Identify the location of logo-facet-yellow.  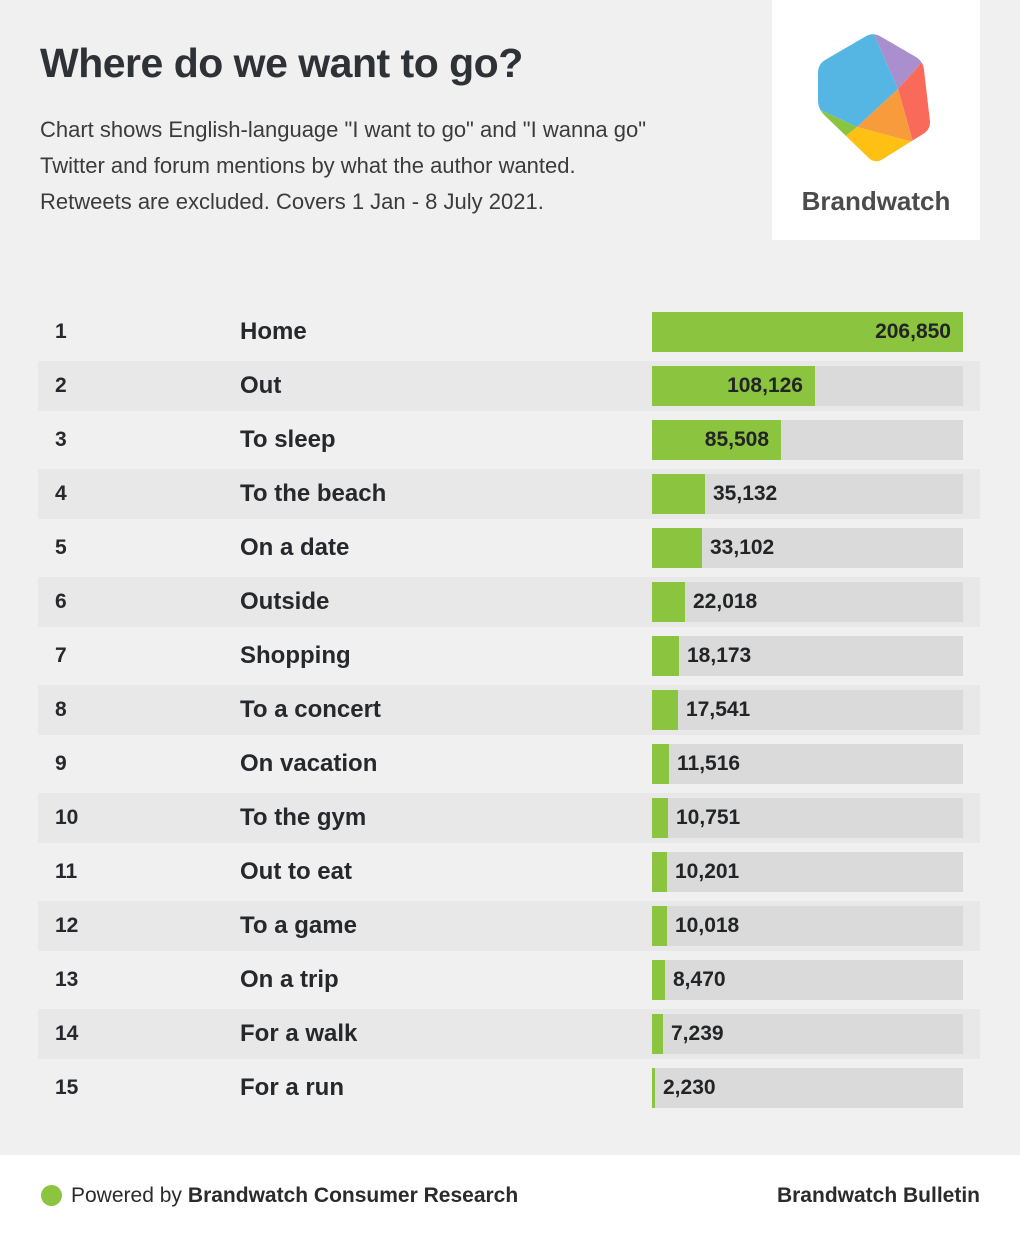
(873, 144).